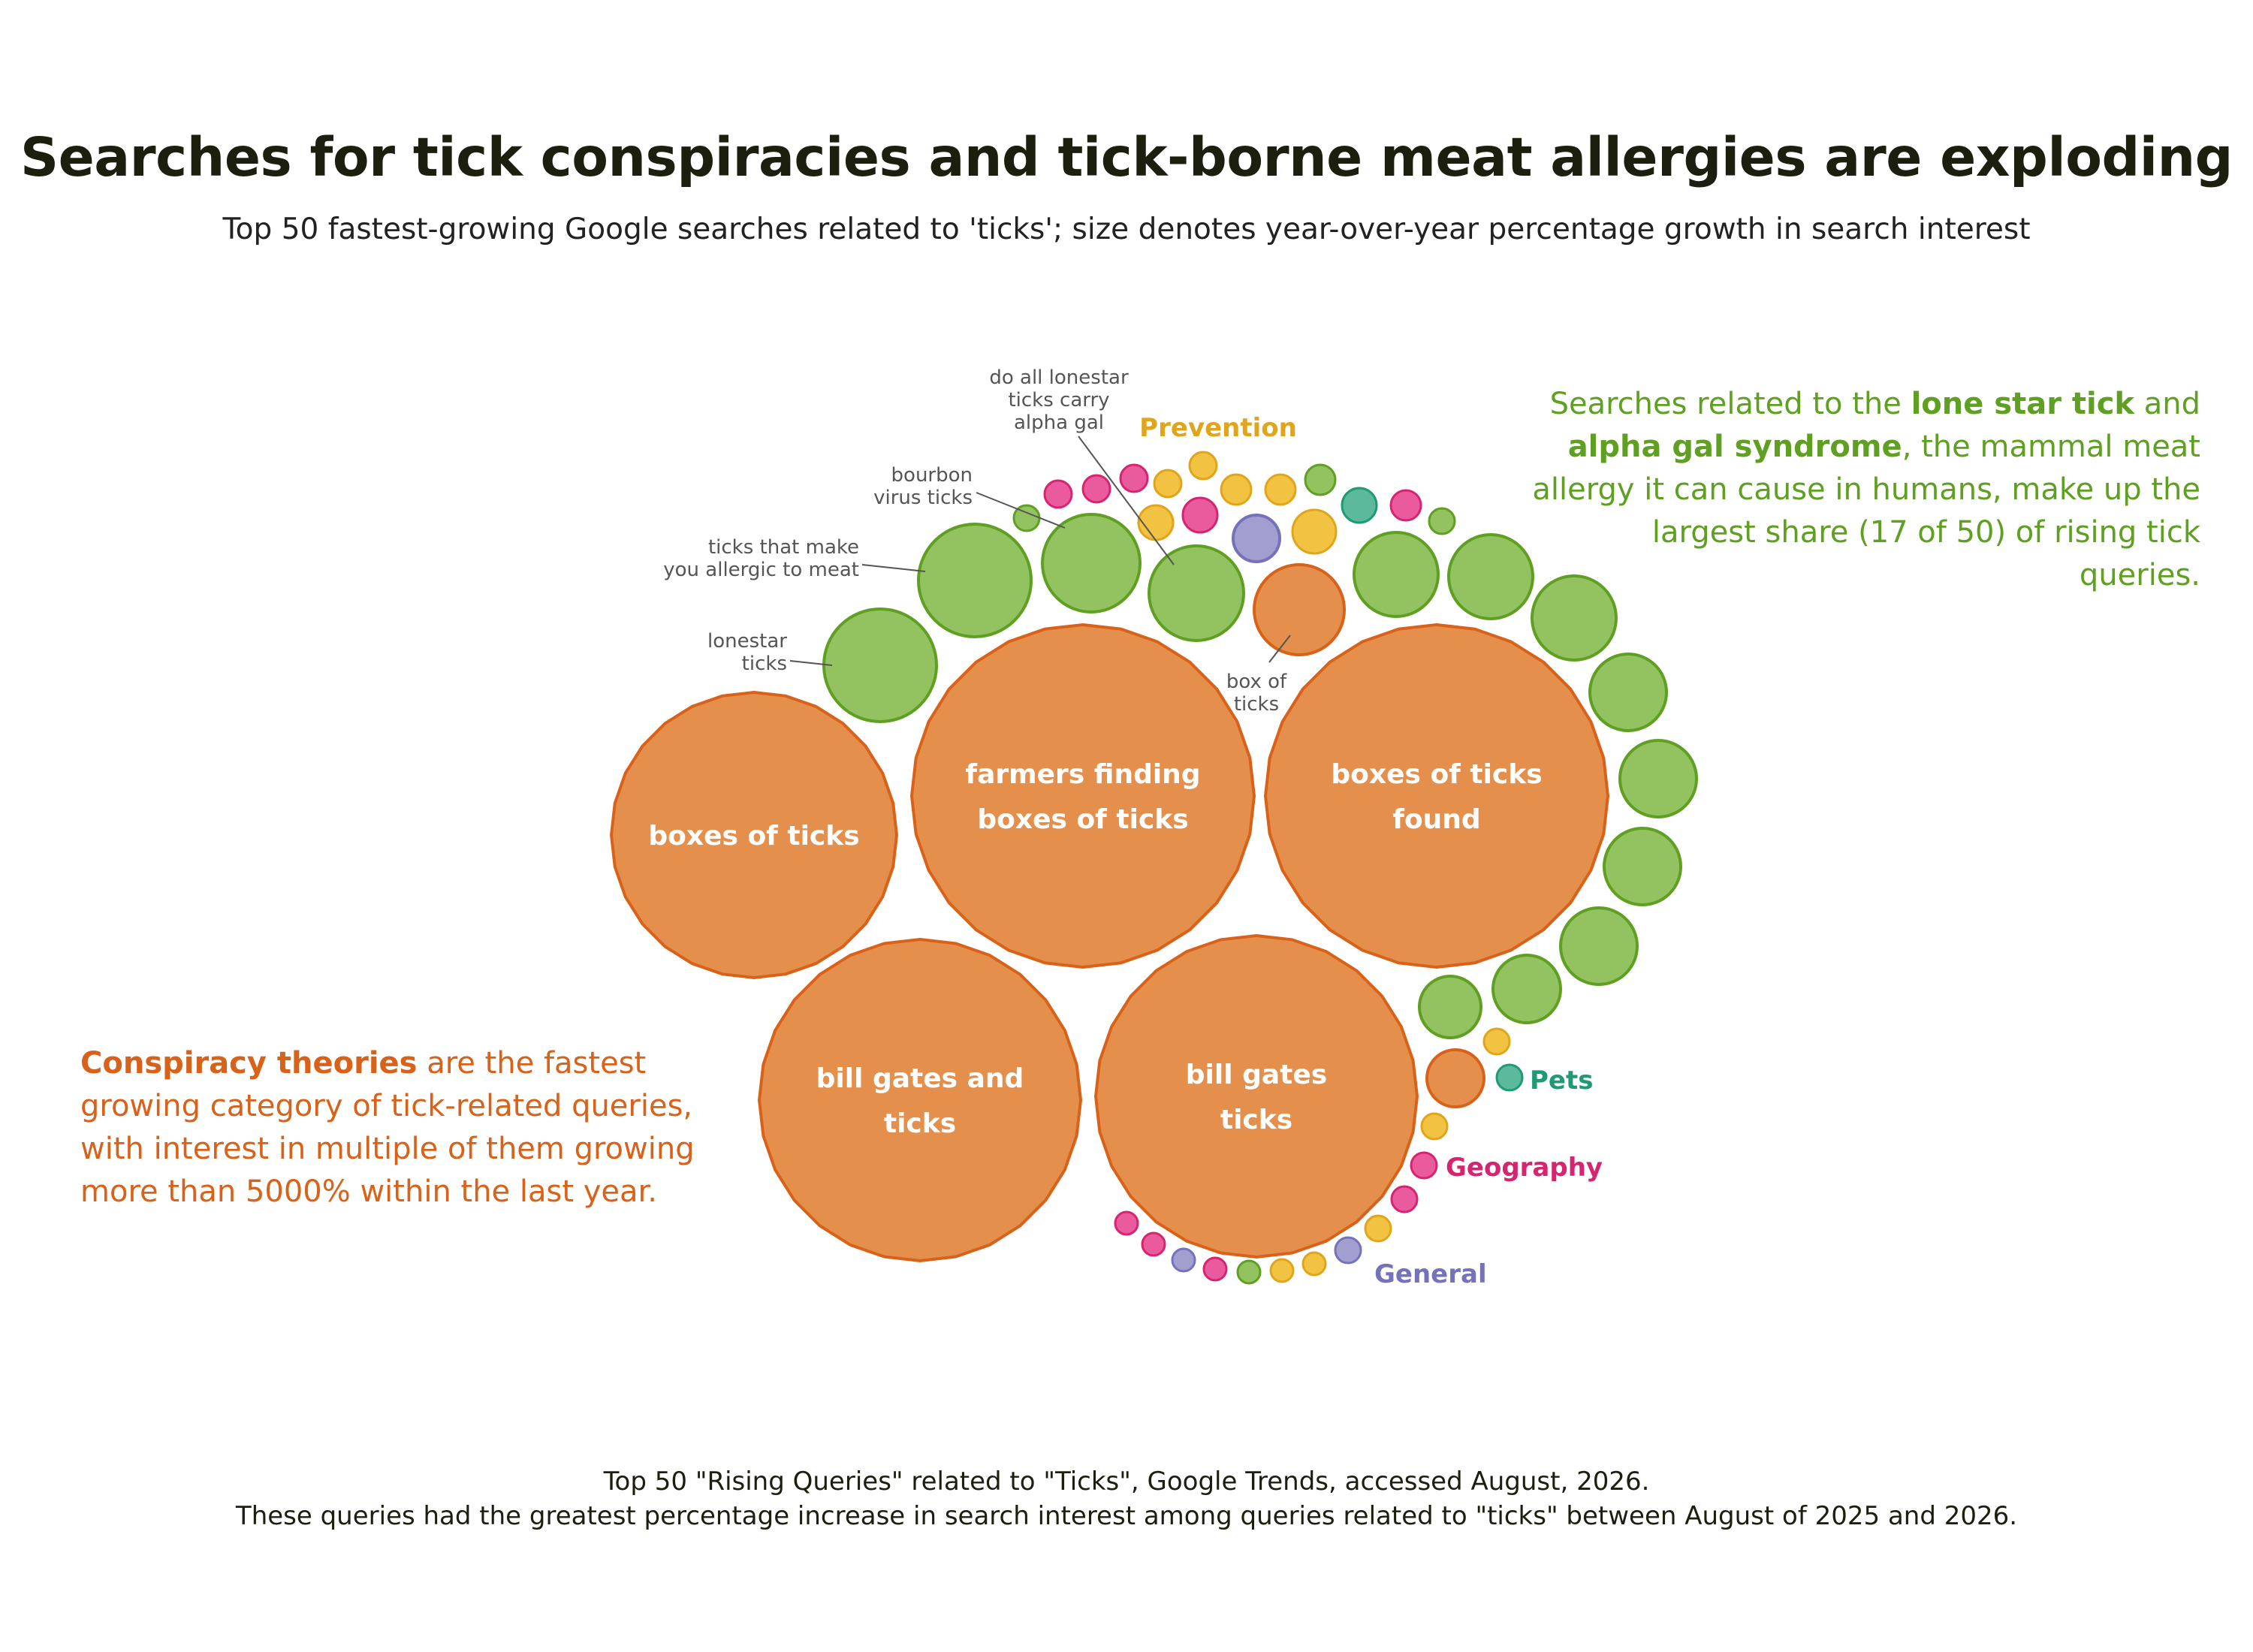 Image resolution: width=2253 pixels, height=1652 pixels. What do you see at coordinates (1059, 422) in the screenshot?
I see `callout-label: alpha gal` at bounding box center [1059, 422].